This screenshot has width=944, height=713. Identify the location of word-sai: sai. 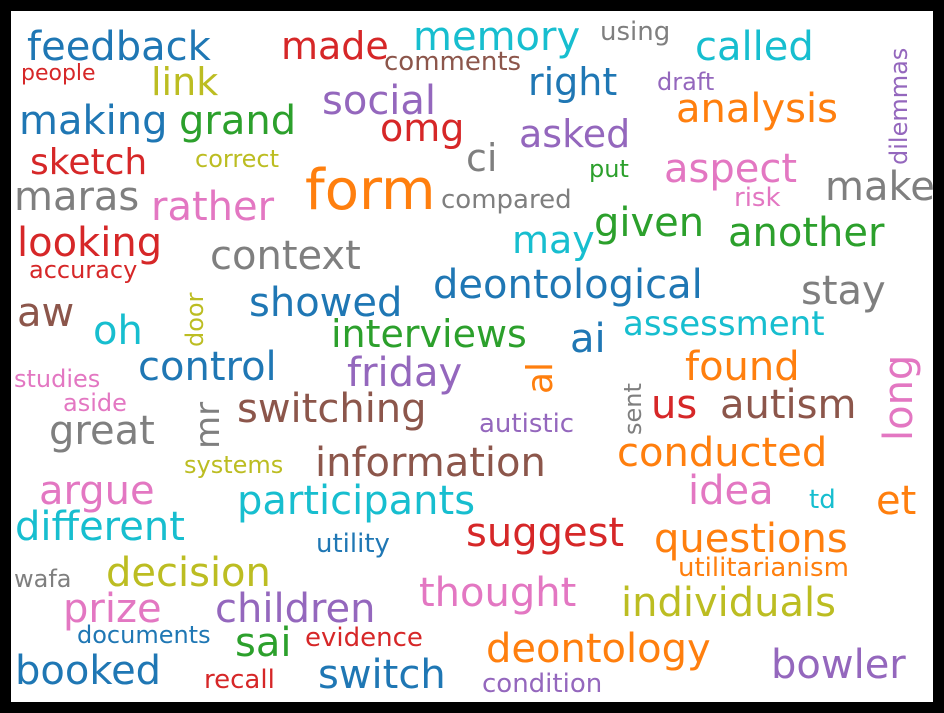
(263, 643).